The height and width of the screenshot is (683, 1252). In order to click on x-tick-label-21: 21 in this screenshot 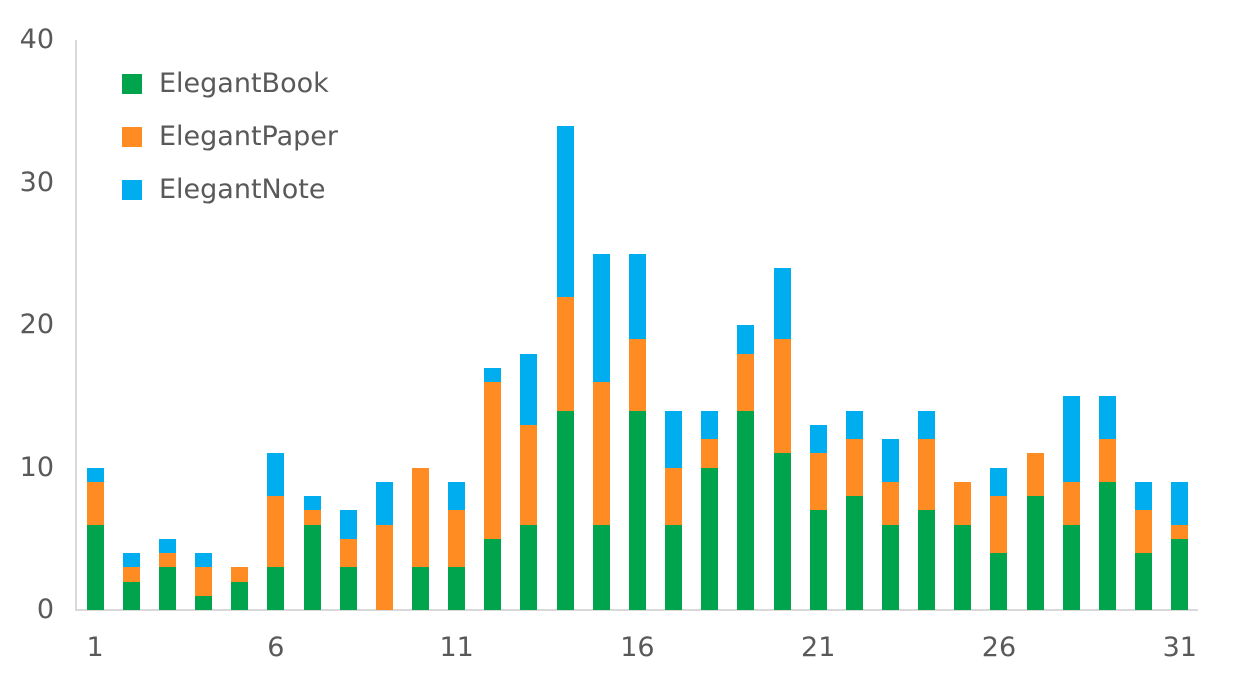, I will do `click(818, 647)`.